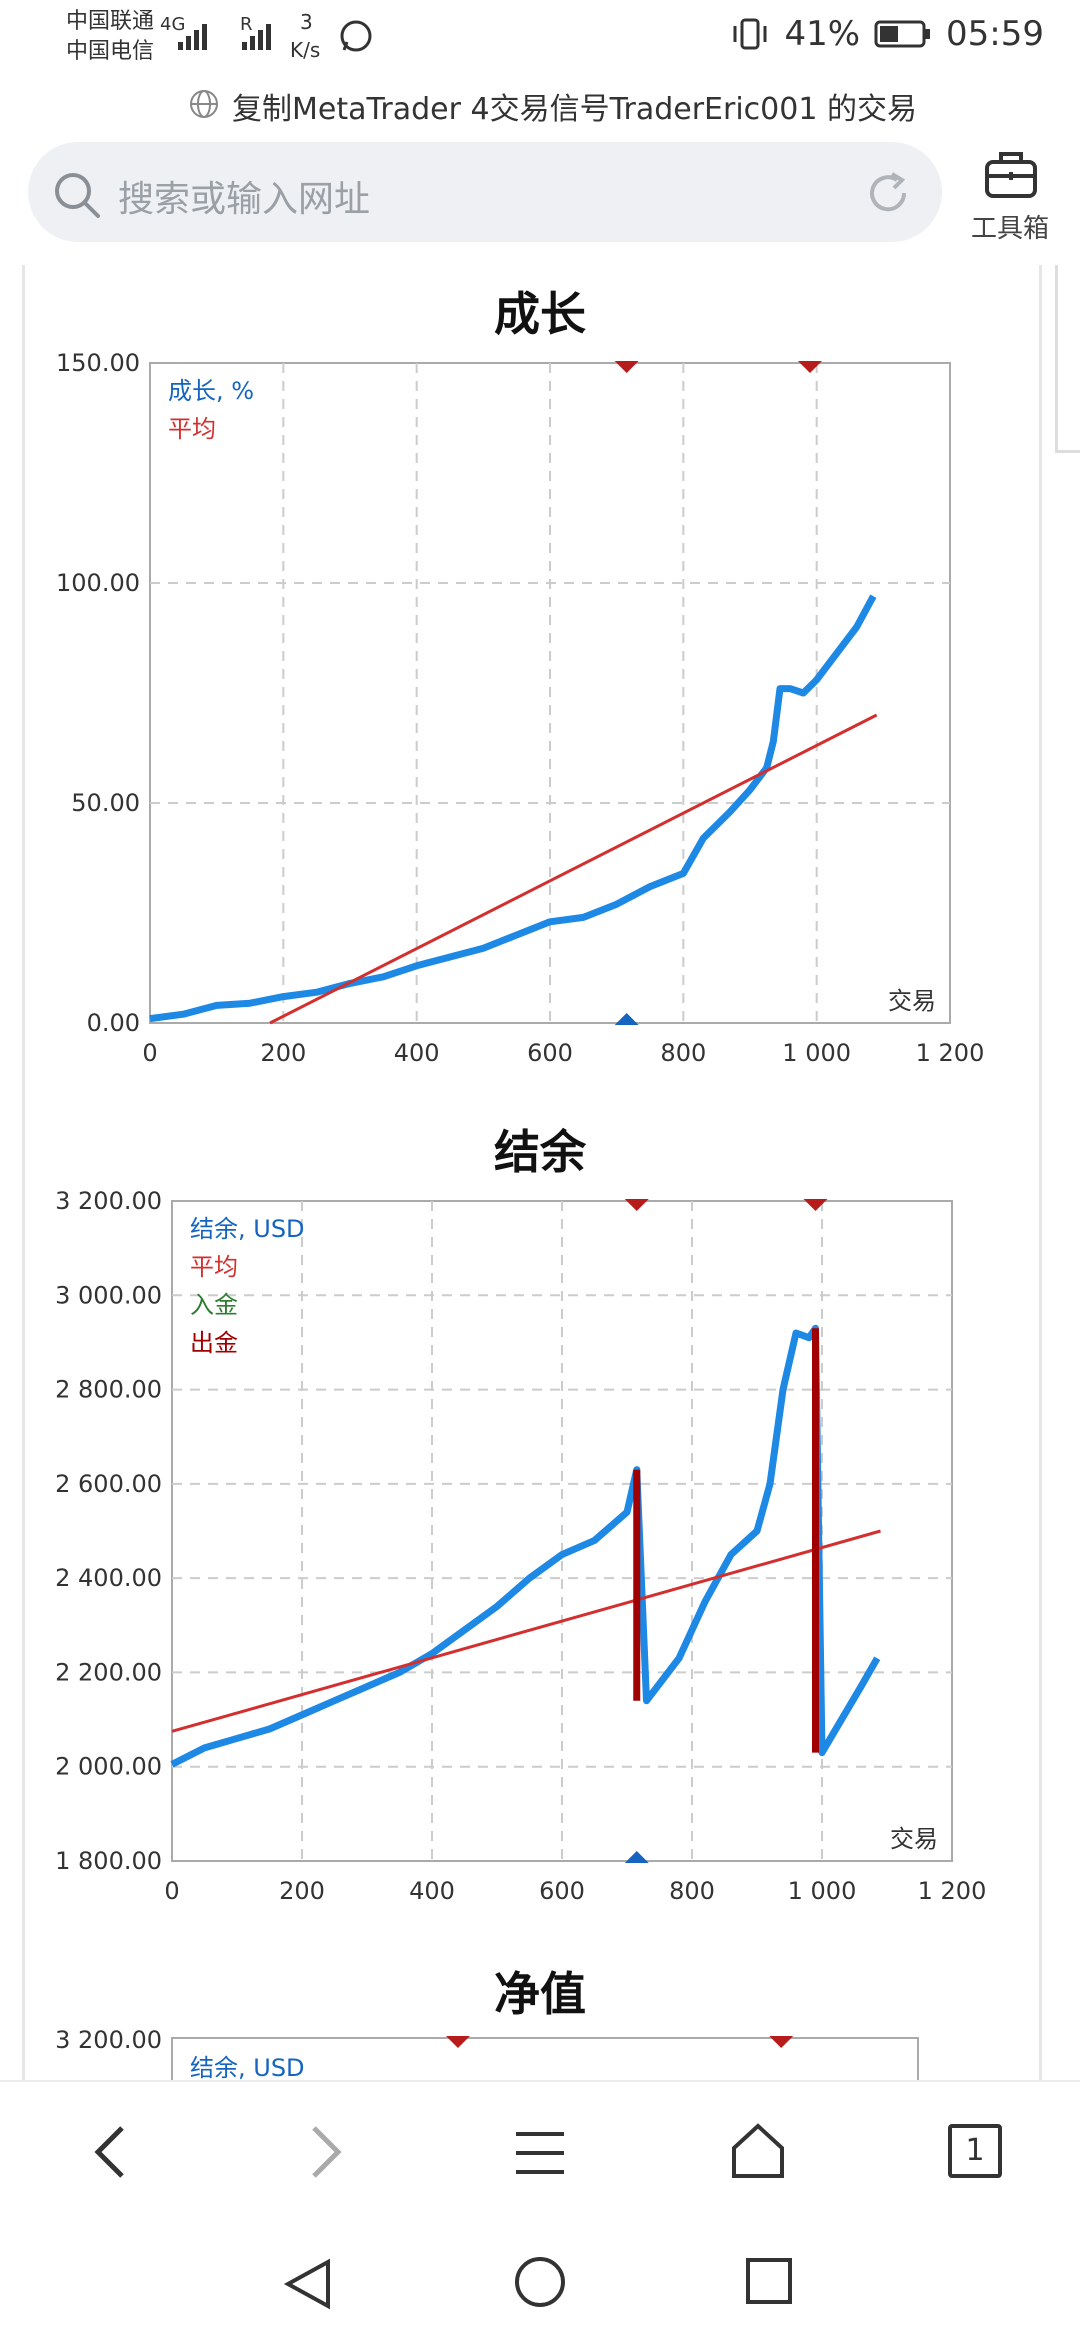  What do you see at coordinates (108, 1390) in the screenshot?
I see `y-tick-label: 2 800.00` at bounding box center [108, 1390].